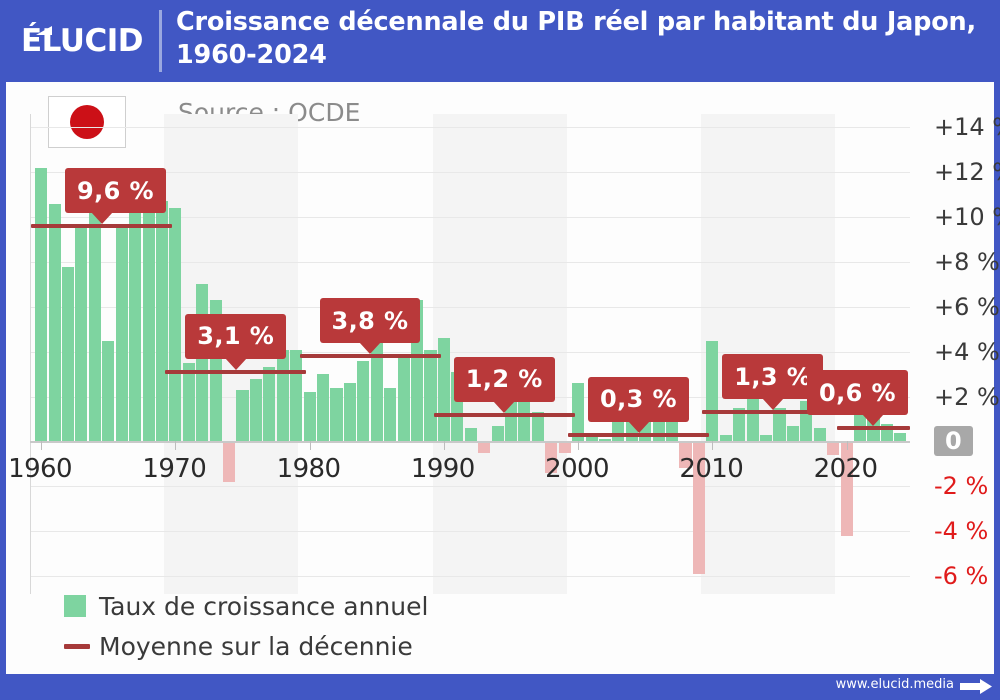 This screenshot has width=1000, height=700. I want to click on flag-disc, so click(87, 122).